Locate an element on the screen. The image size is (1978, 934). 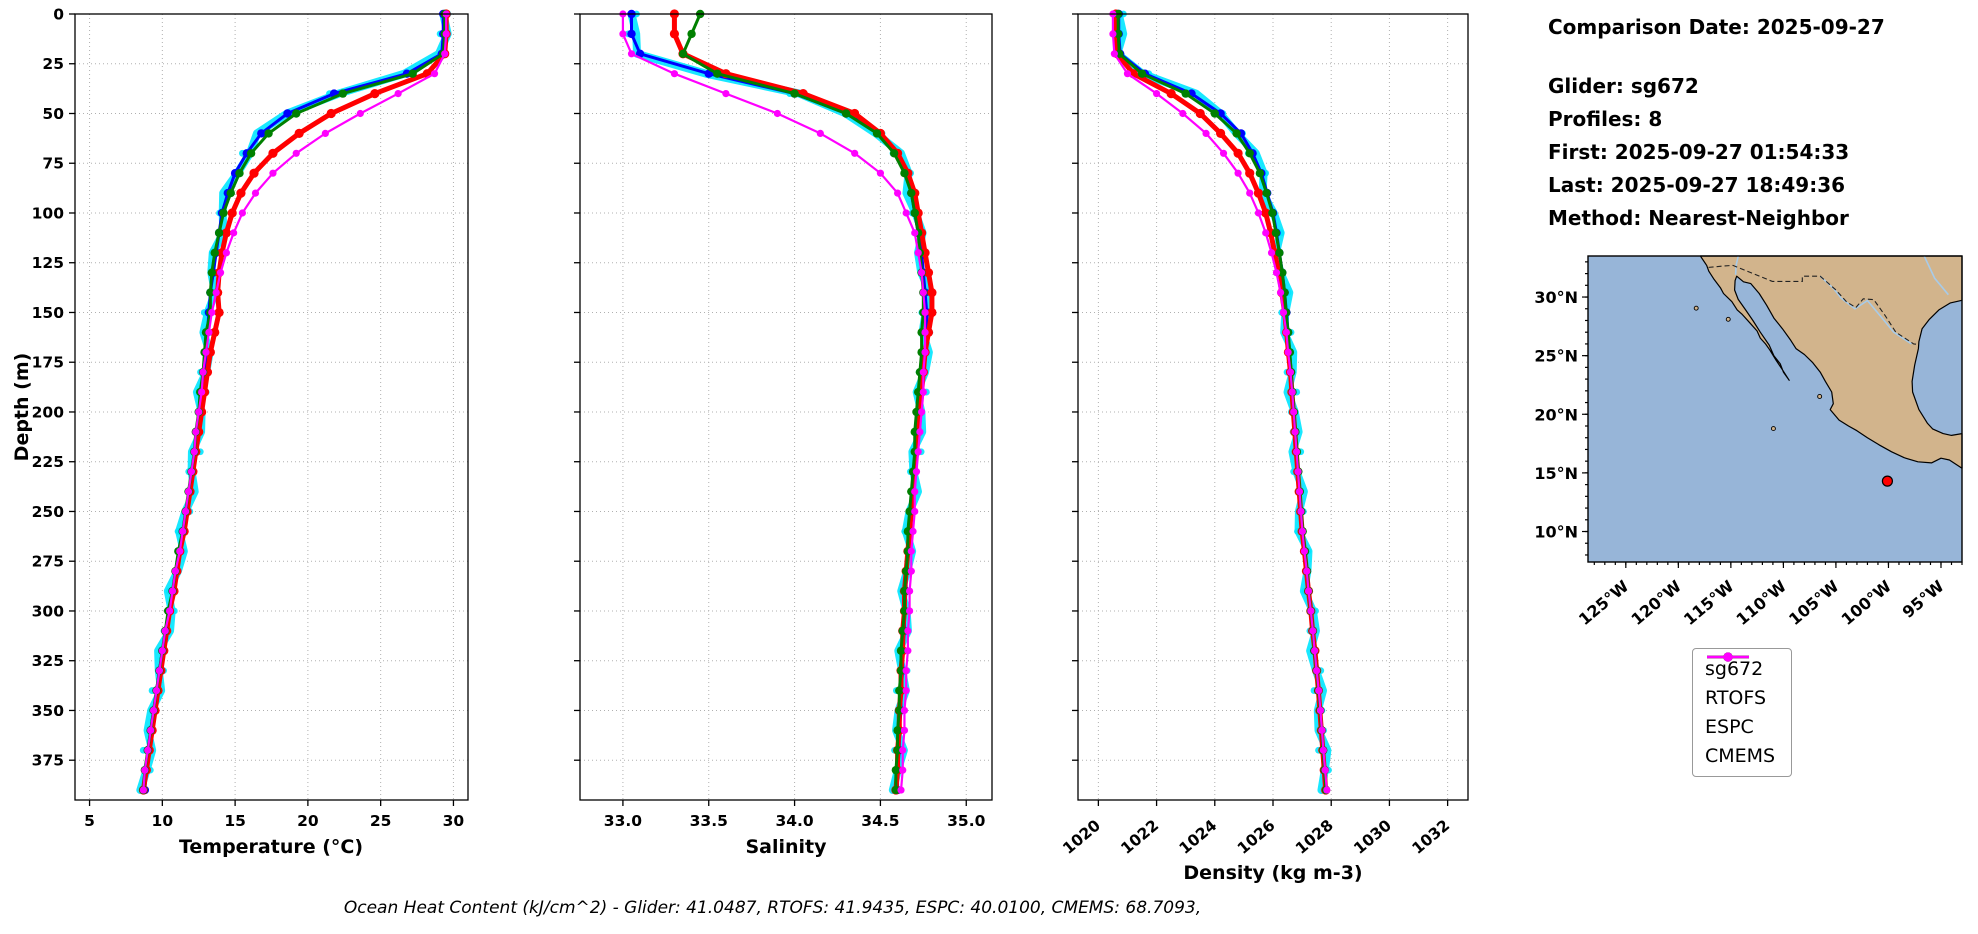
svg-text: 375 is located at coordinates (48, 761).